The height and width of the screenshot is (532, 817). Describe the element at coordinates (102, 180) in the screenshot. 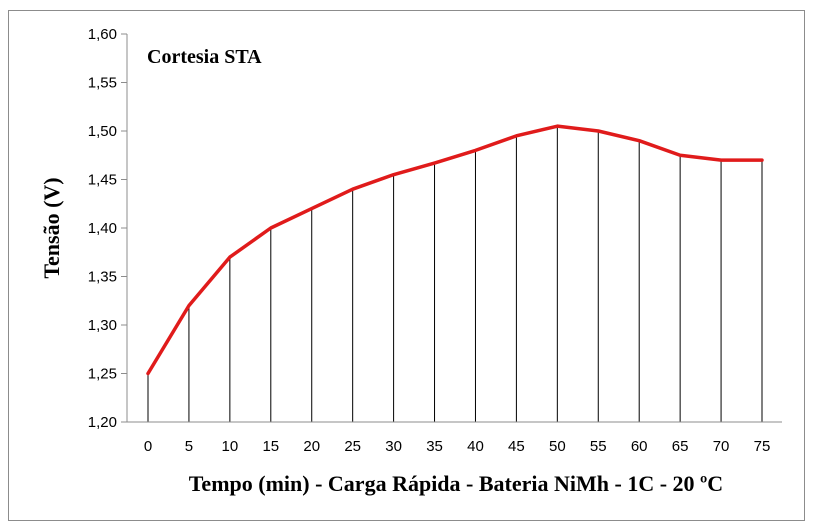

I see `y-tick-label: 1,45` at that location.